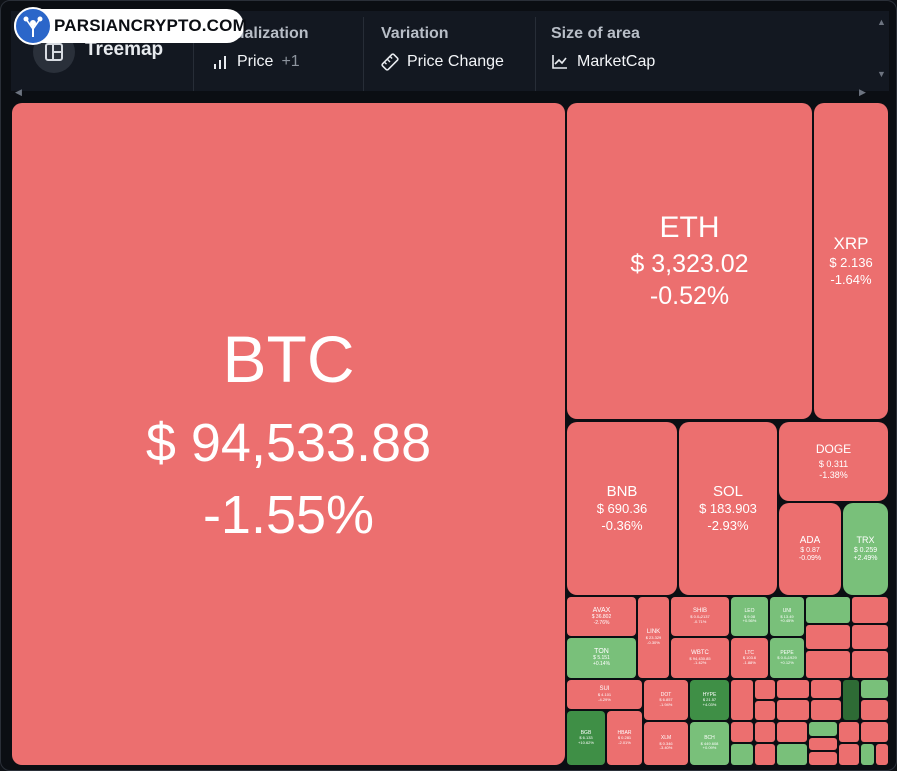  I want to click on tile-price: $ 23.329, so click(653, 638).